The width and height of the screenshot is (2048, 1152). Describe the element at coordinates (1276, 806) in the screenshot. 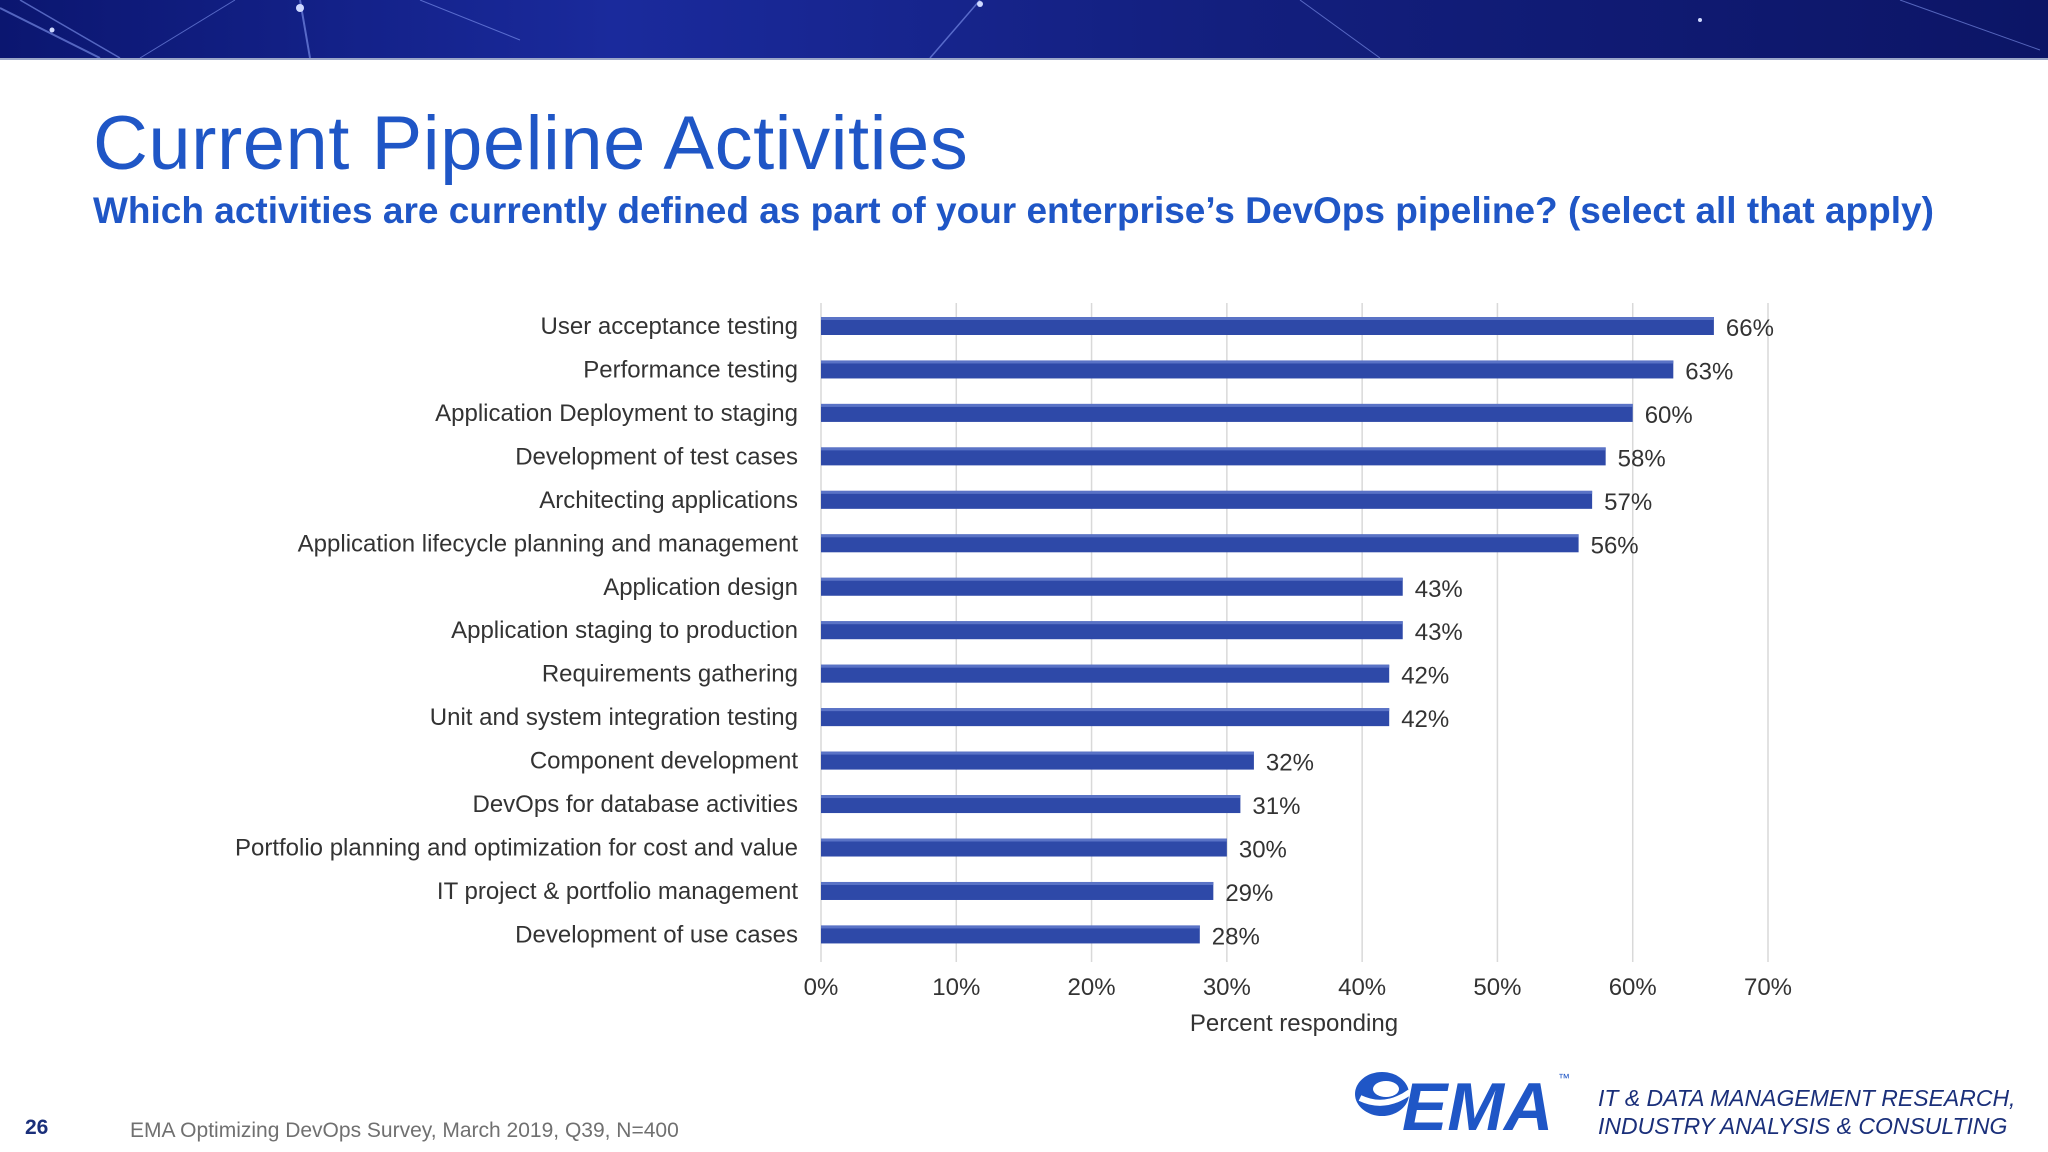

I see `data-label: 31%` at that location.